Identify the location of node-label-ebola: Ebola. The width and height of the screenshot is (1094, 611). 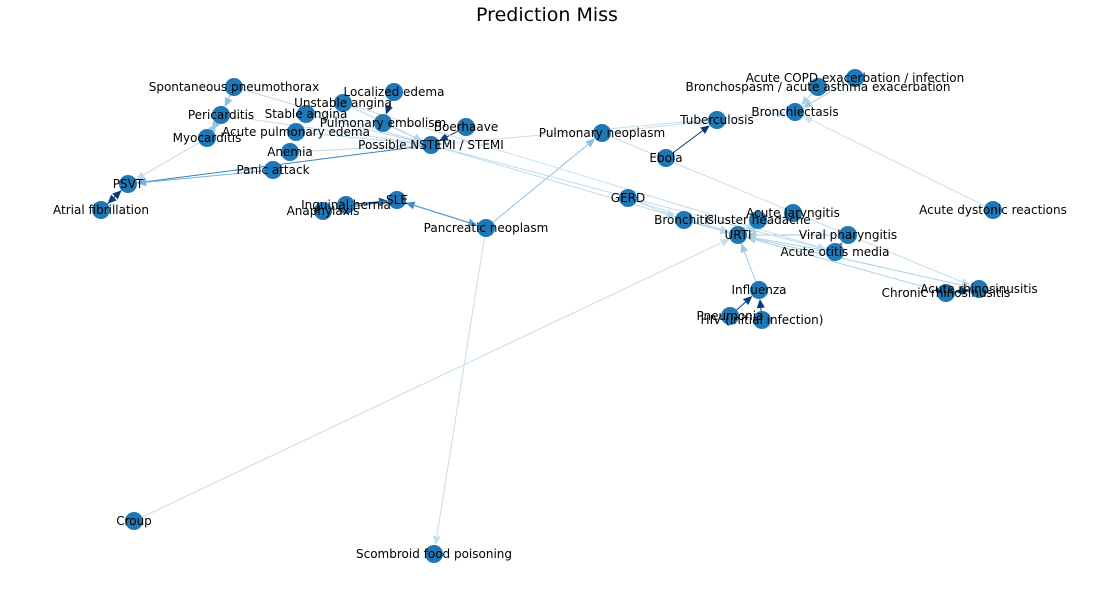
(665, 158).